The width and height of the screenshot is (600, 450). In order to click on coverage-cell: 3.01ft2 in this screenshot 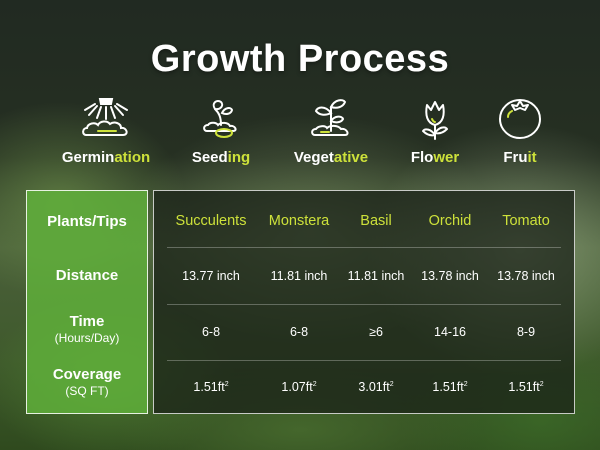, I will do `click(375, 387)`.